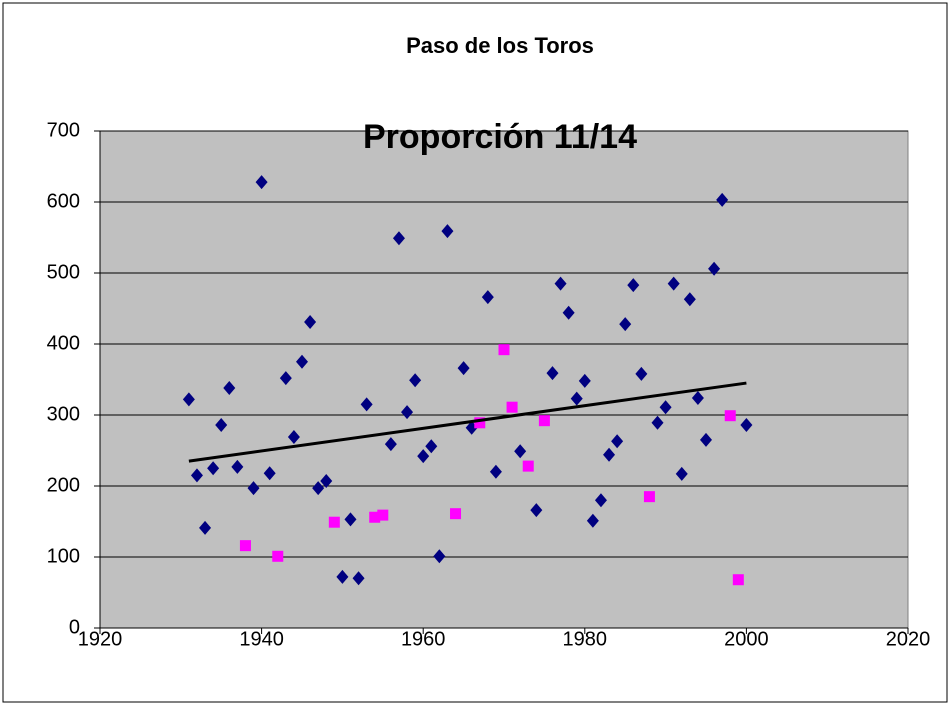  I want to click on y-tick-label: 500, so click(63, 272).